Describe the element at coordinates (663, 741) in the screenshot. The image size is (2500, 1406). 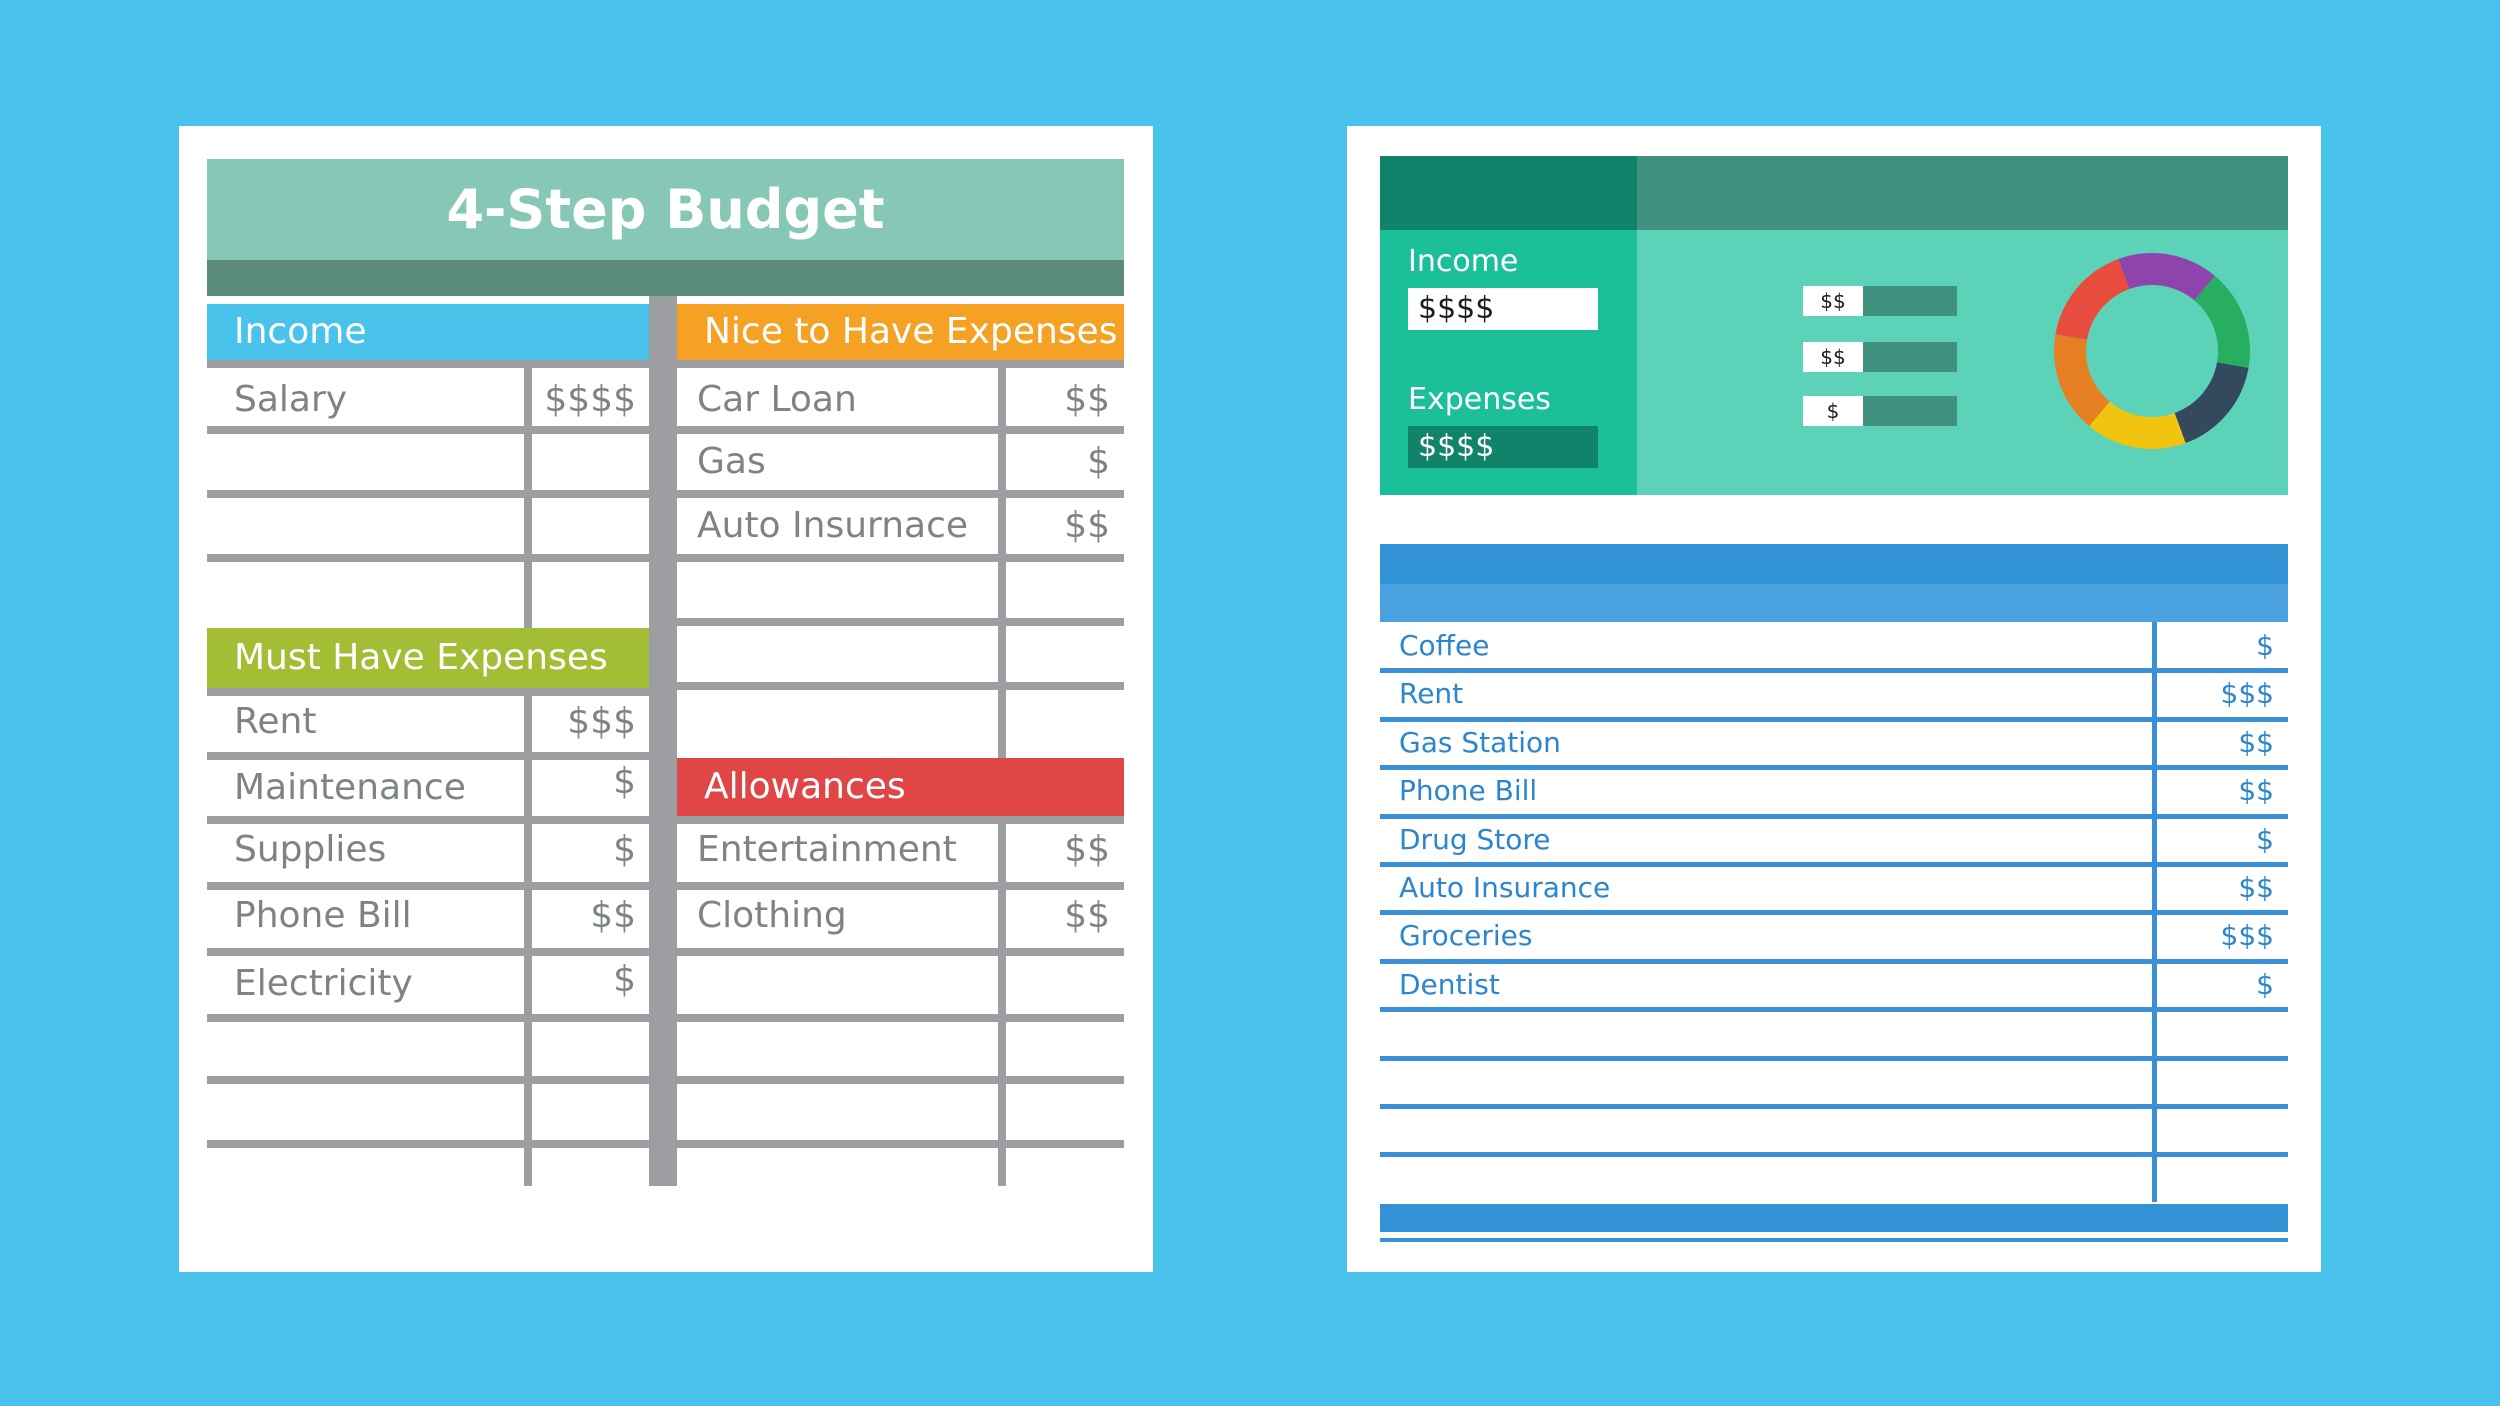
I see `center-divider` at that location.